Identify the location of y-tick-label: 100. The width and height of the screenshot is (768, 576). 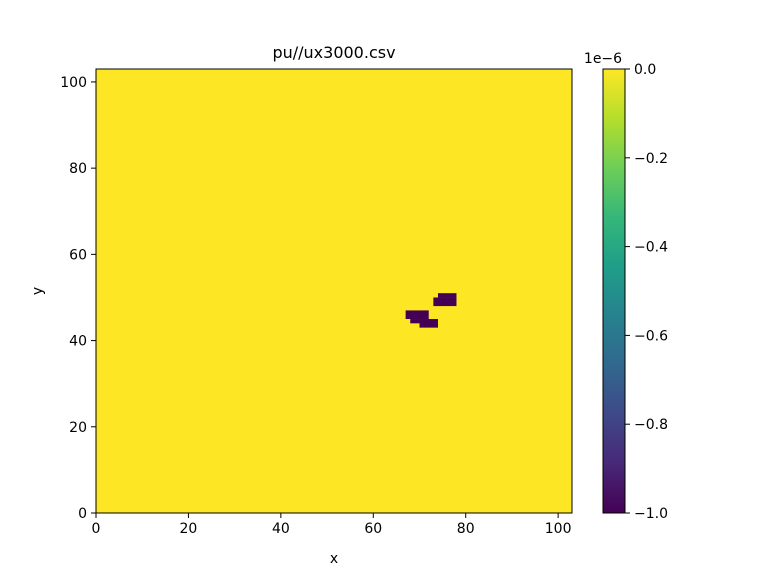
(73, 83).